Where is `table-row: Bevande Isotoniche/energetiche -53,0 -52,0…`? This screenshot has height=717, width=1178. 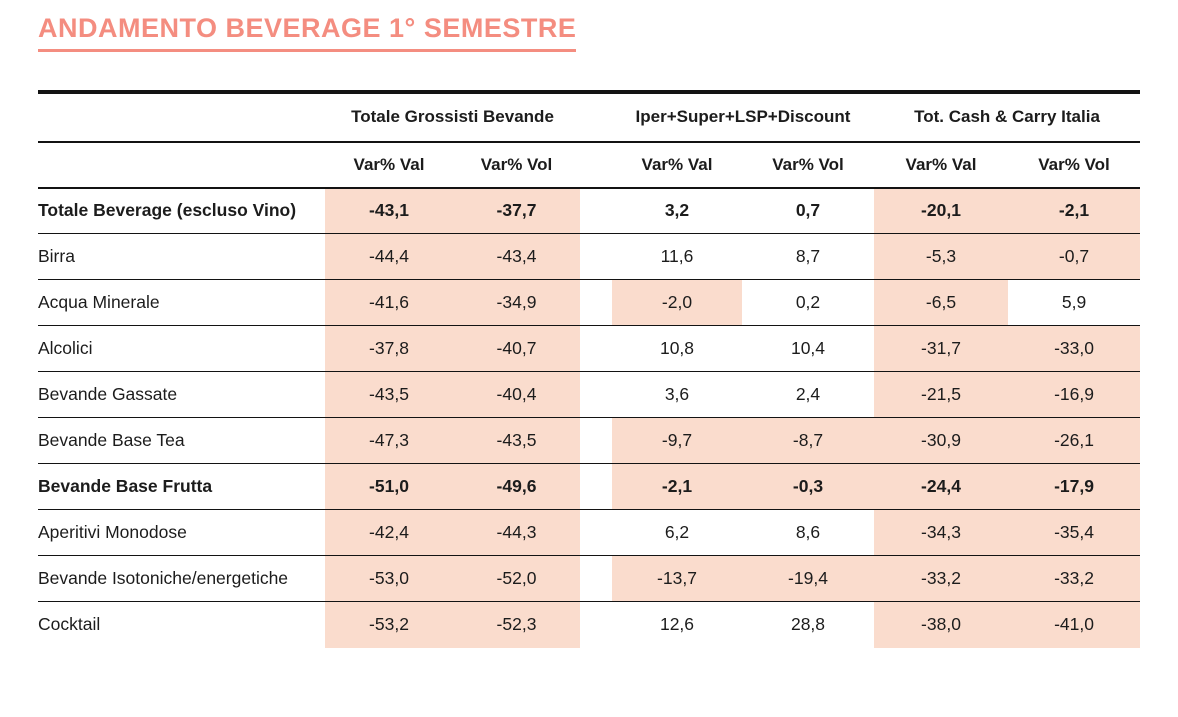 table-row: Bevande Isotoniche/energetiche -53,0 -52,0… is located at coordinates (589, 579).